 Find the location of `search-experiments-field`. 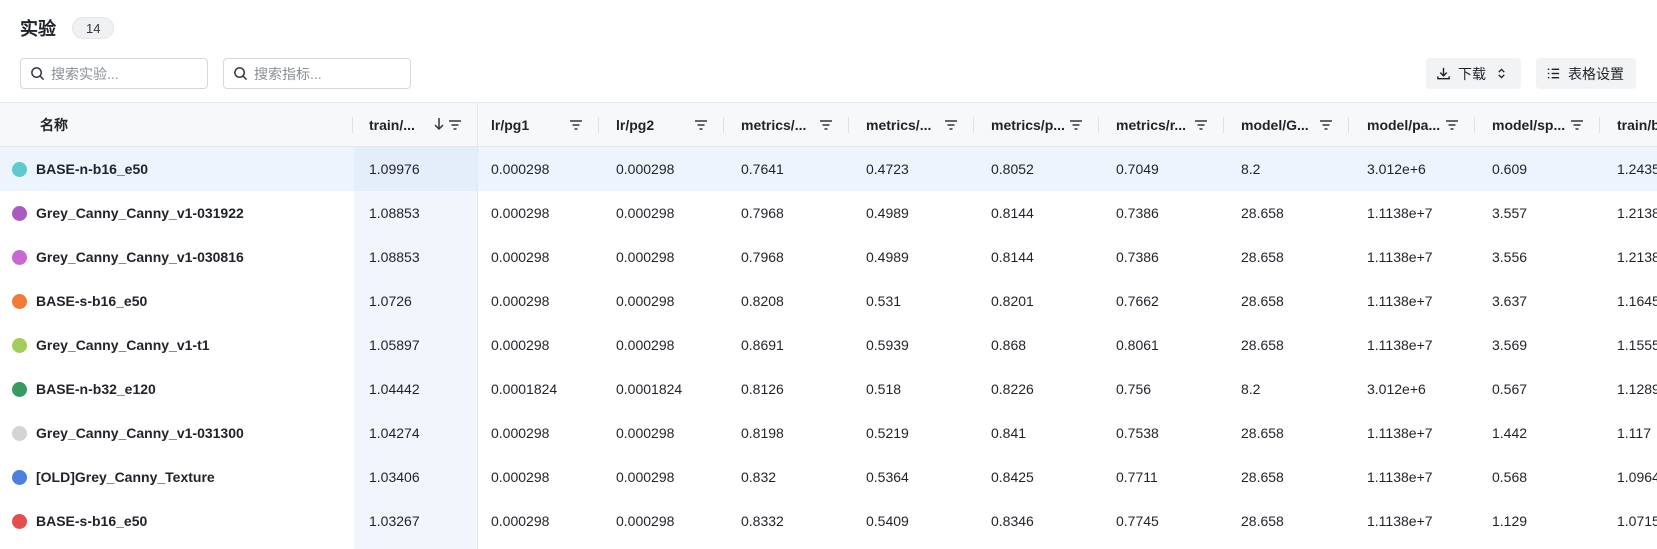

search-experiments-field is located at coordinates (114, 73).